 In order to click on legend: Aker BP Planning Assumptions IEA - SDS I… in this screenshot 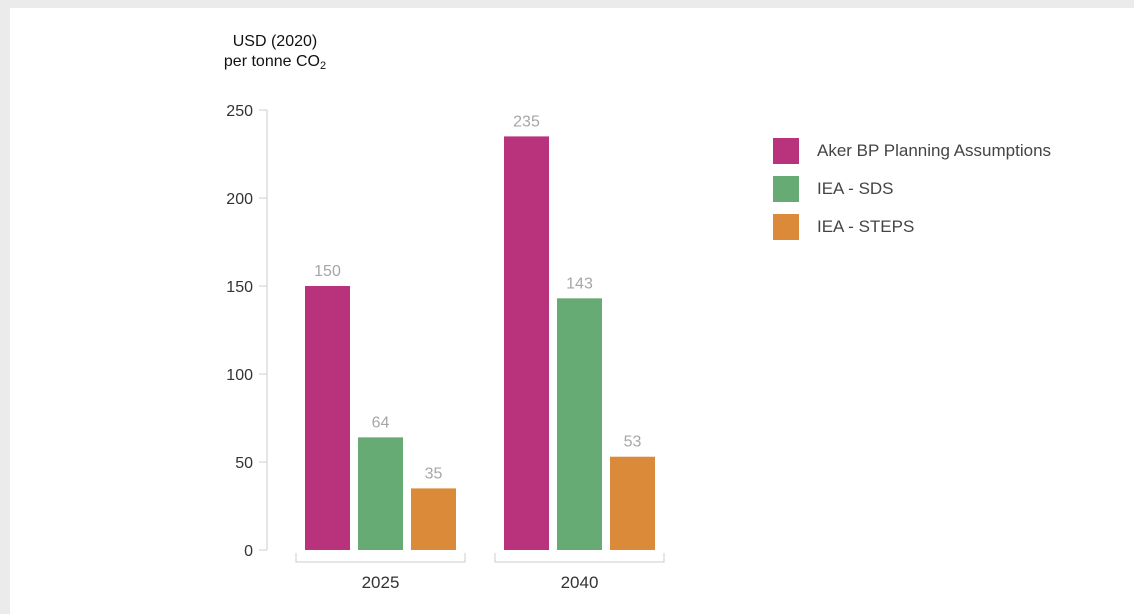, I will do `click(912, 195)`.